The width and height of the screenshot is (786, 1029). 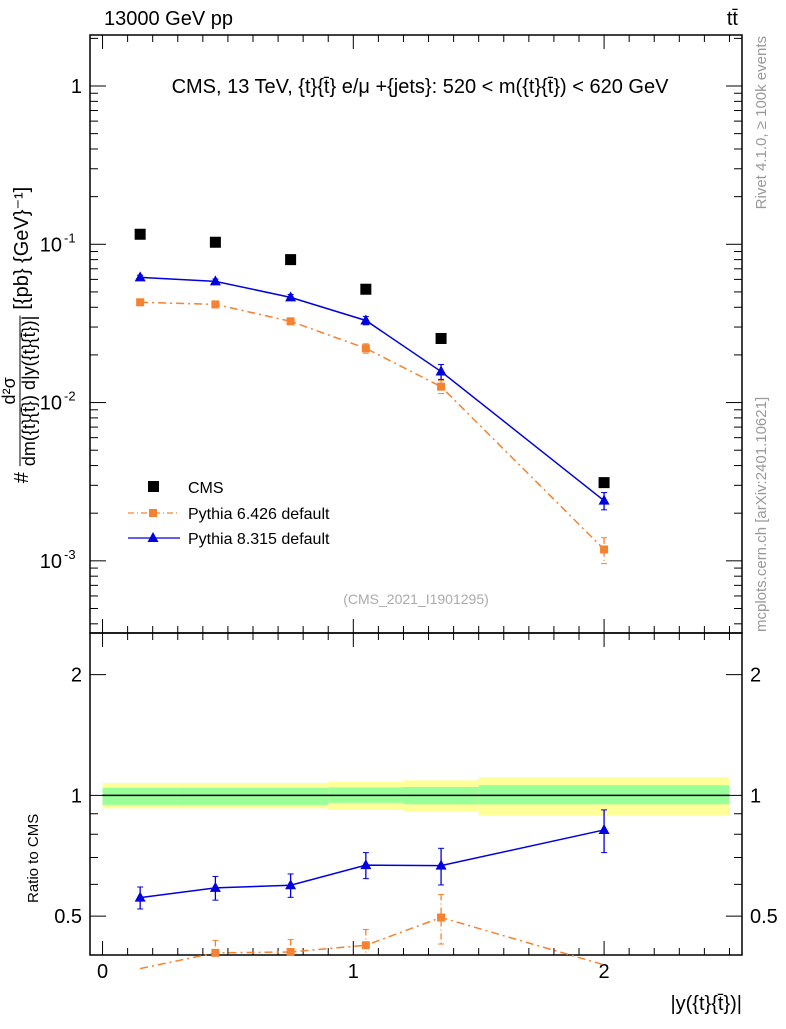 What do you see at coordinates (22, 477) in the screenshot?
I see `y-label-prefix: #` at bounding box center [22, 477].